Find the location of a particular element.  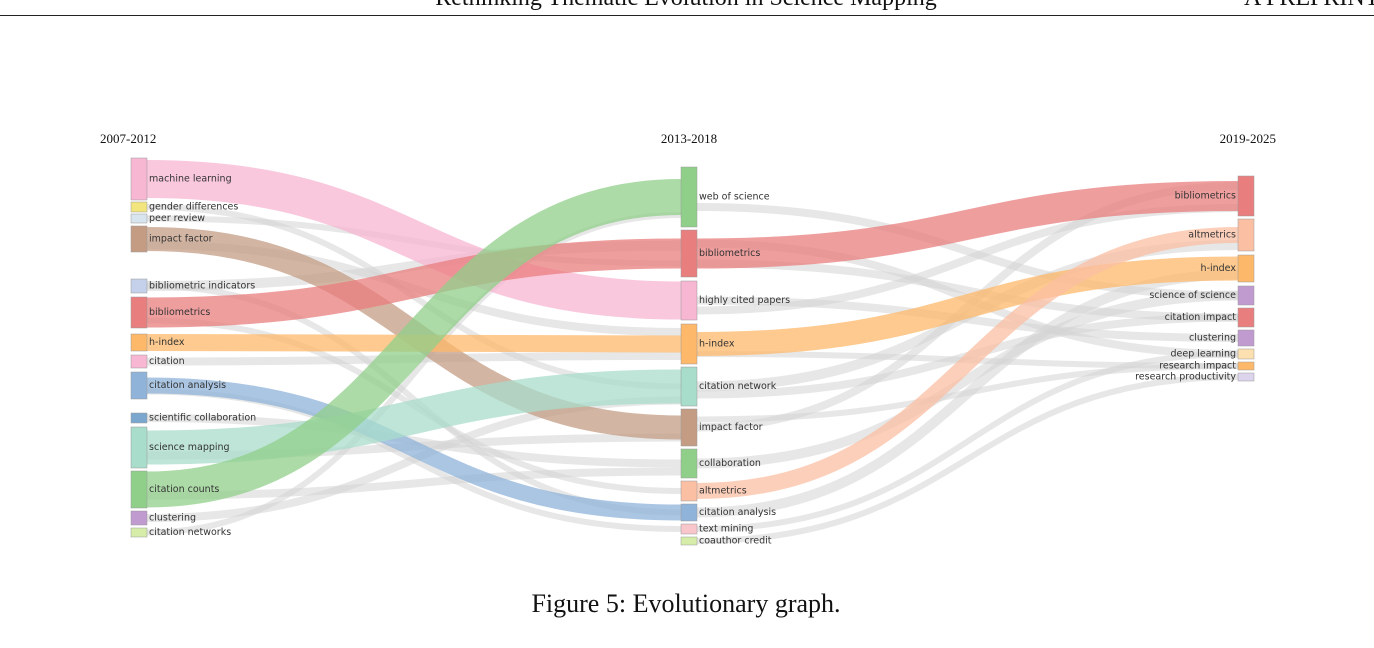

period-label: 2007-2012 is located at coordinates (128, 138).